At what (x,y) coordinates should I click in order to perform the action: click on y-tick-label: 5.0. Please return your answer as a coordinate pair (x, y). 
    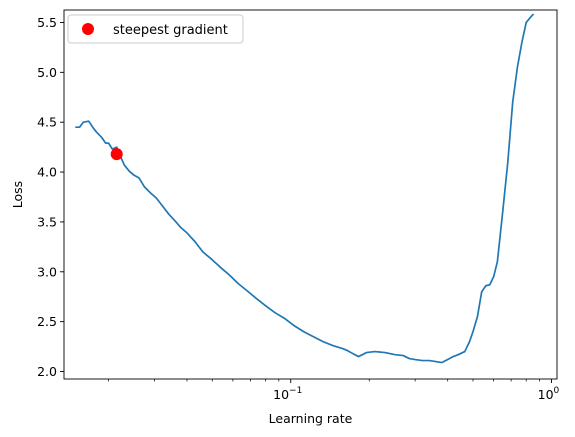
    Looking at the image, I should click on (47, 72).